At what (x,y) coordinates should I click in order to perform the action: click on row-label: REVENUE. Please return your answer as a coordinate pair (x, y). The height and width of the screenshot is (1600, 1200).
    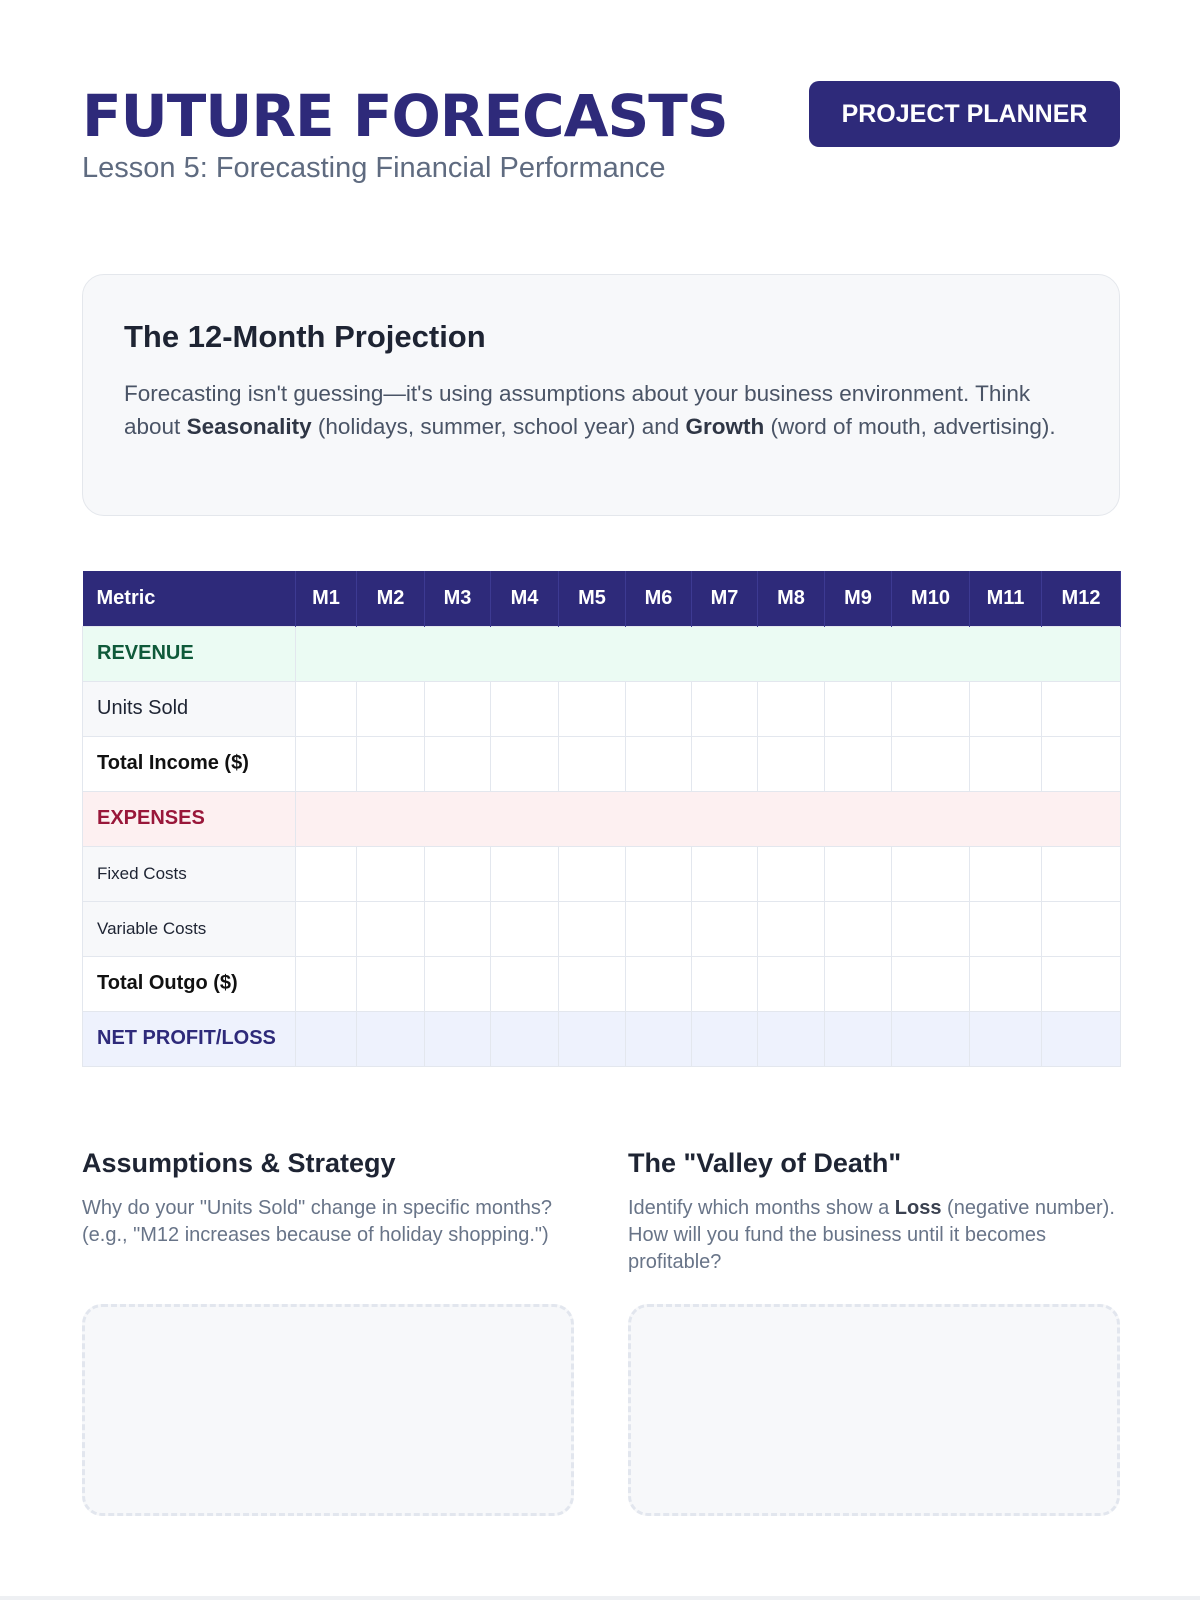
    Looking at the image, I should click on (189, 653).